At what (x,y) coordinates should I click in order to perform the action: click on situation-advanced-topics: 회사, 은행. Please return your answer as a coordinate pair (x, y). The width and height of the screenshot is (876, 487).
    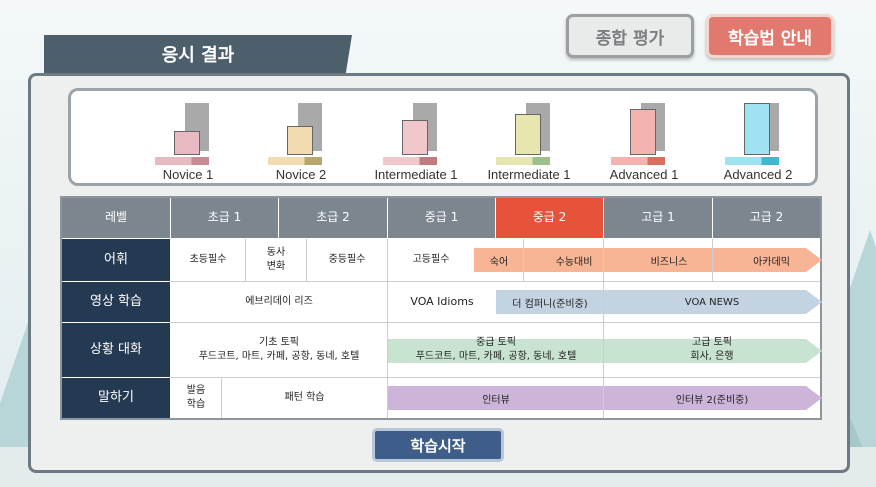
    Looking at the image, I should click on (712, 356).